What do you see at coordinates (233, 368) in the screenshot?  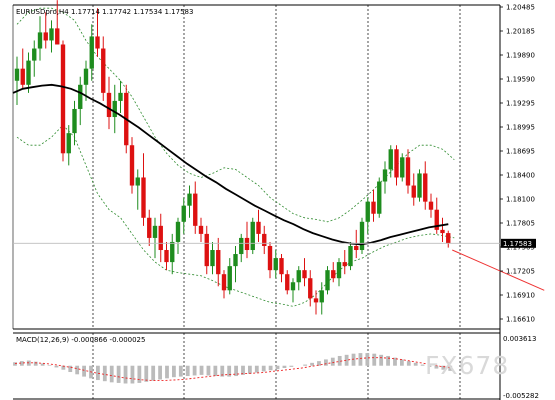 I see `macd-histogram` at bounding box center [233, 368].